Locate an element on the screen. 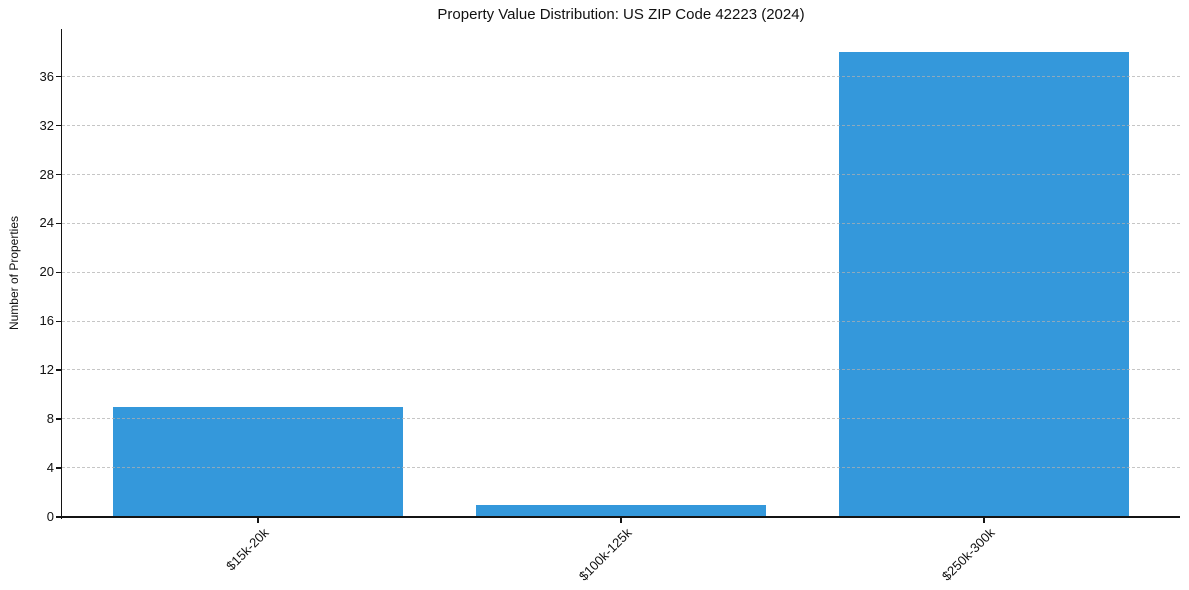  y-tick-label: 36 is located at coordinates (46, 76).